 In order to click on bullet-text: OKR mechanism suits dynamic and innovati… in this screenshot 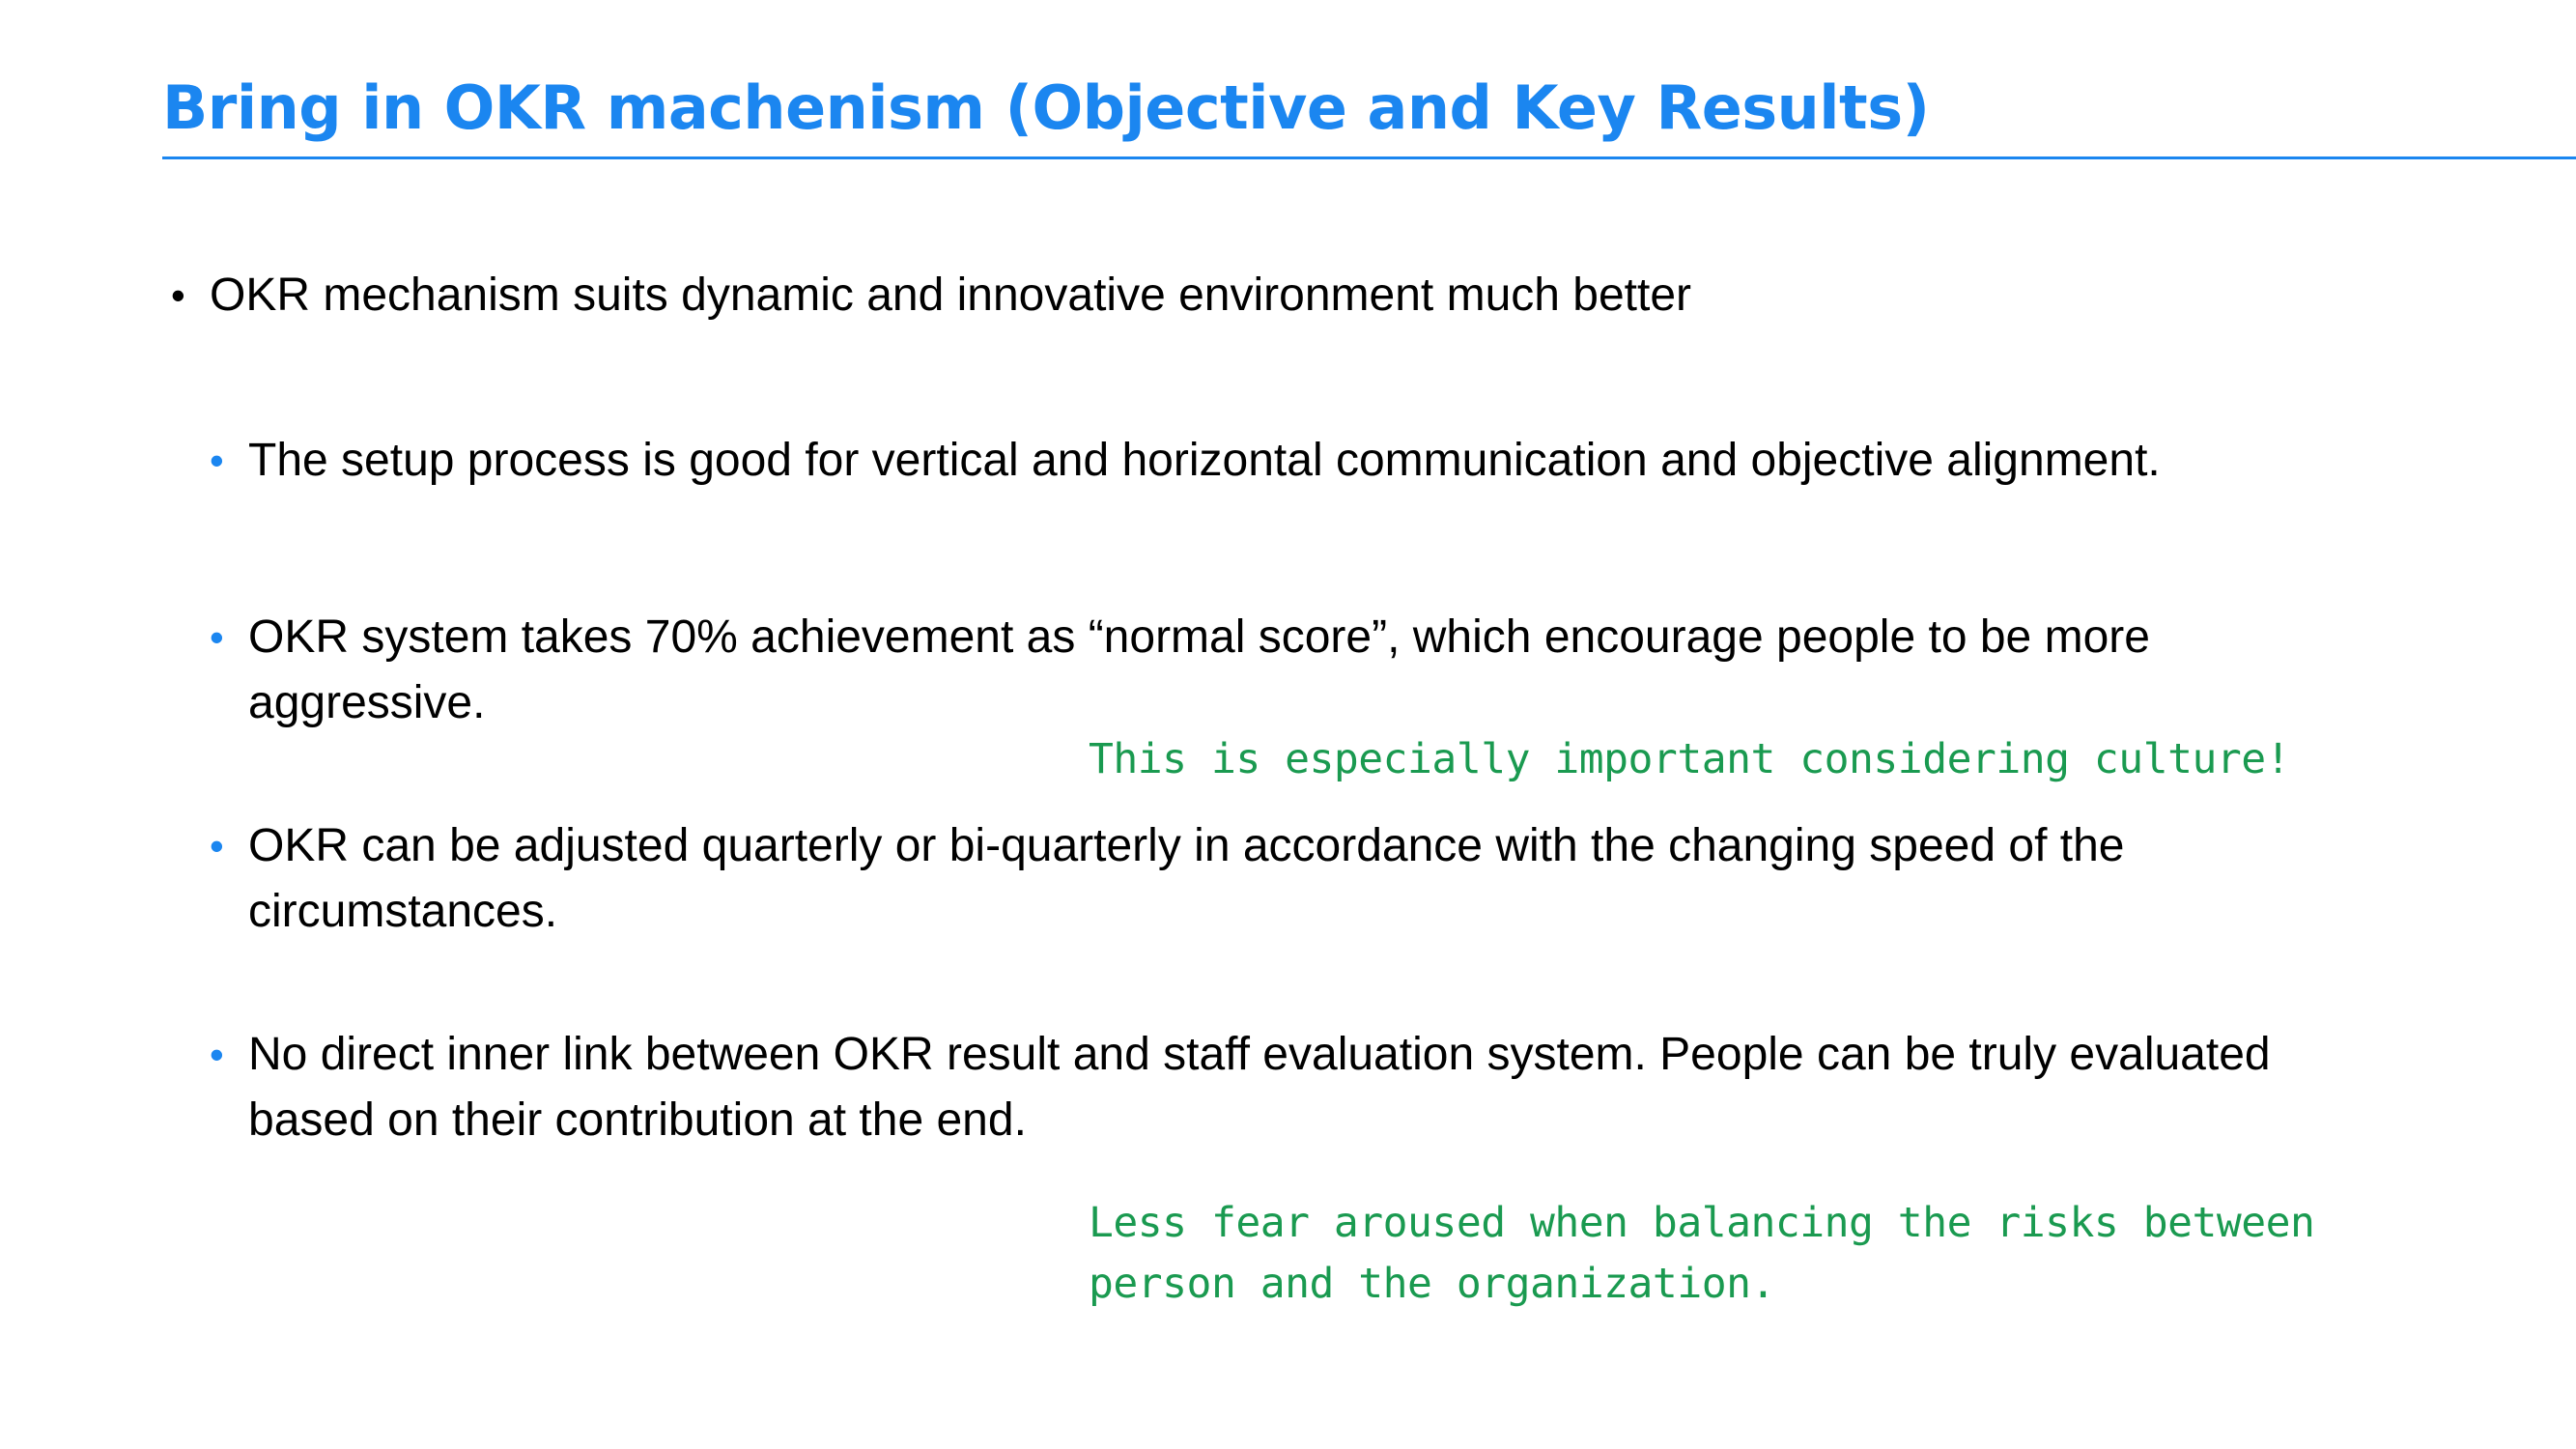, I will do `click(951, 295)`.